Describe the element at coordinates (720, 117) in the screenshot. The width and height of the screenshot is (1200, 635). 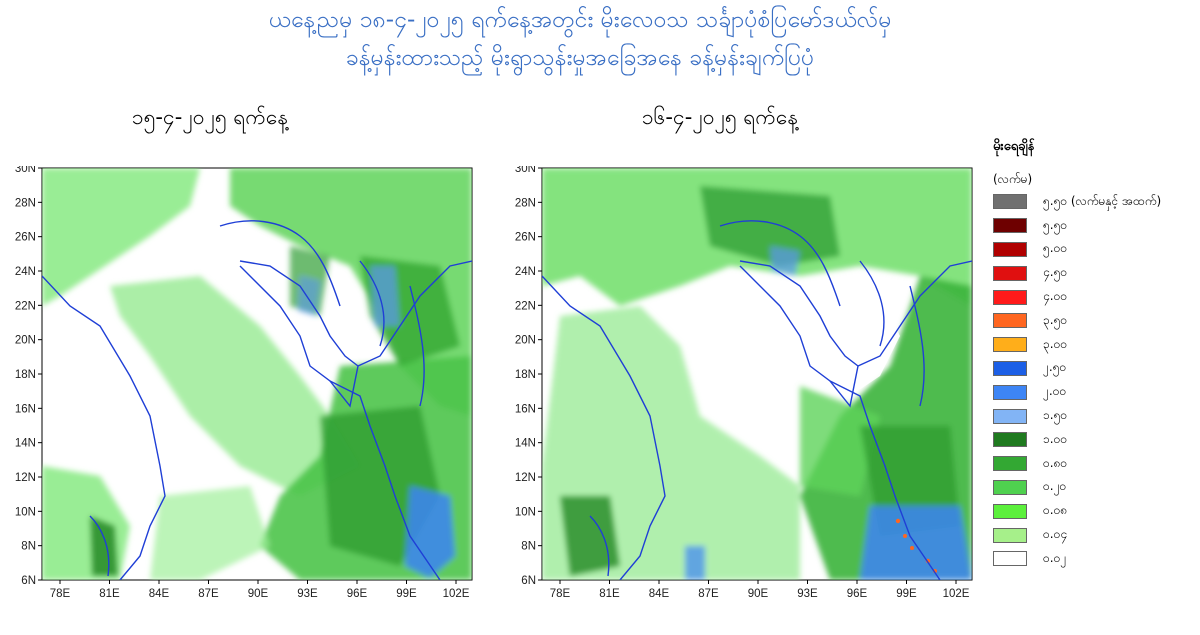
I see `map-date-label-2: ၁၆-၄-၂၀၂၅ ရက်နေ့` at that location.